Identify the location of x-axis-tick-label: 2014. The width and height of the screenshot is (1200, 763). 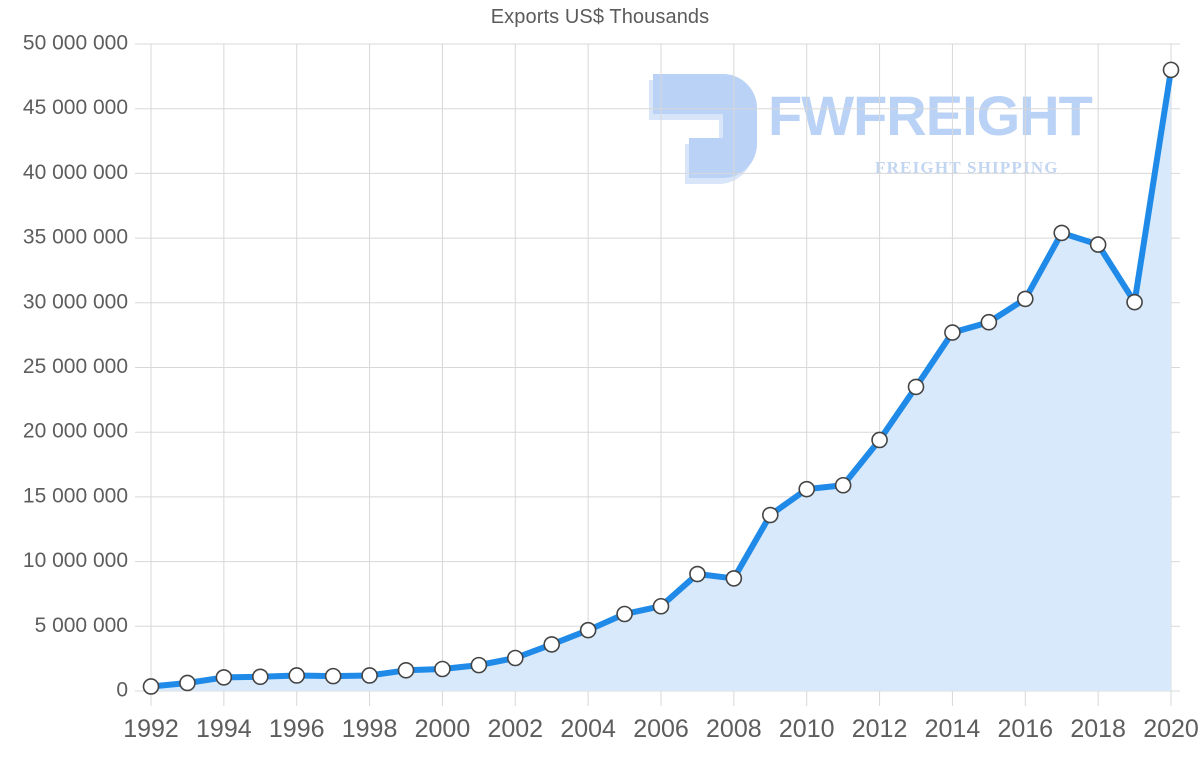
(953, 729).